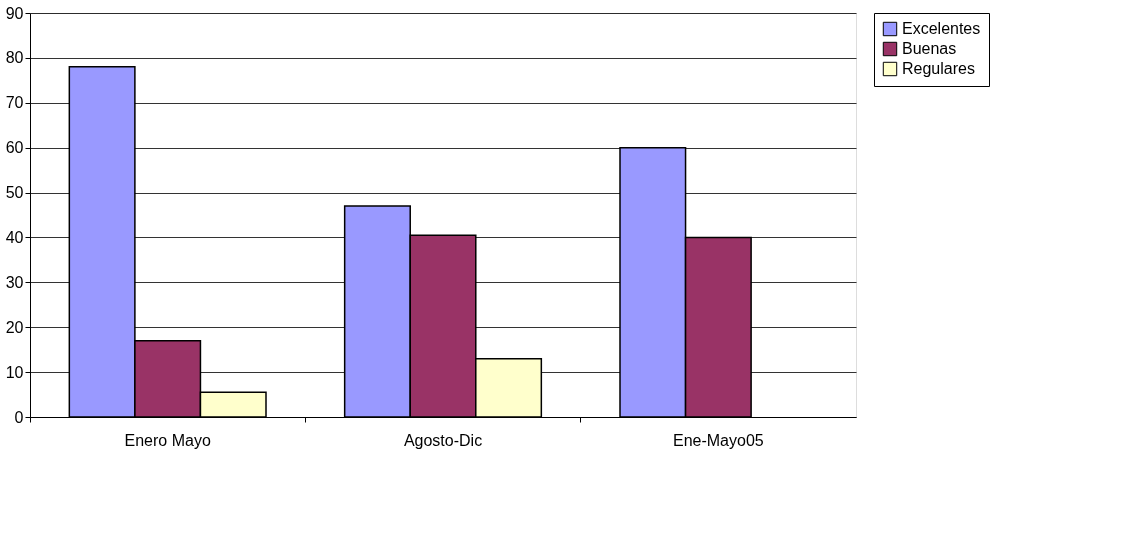 The height and width of the screenshot is (548, 1123). I want to click on legend-label: Buenas, so click(929, 48).